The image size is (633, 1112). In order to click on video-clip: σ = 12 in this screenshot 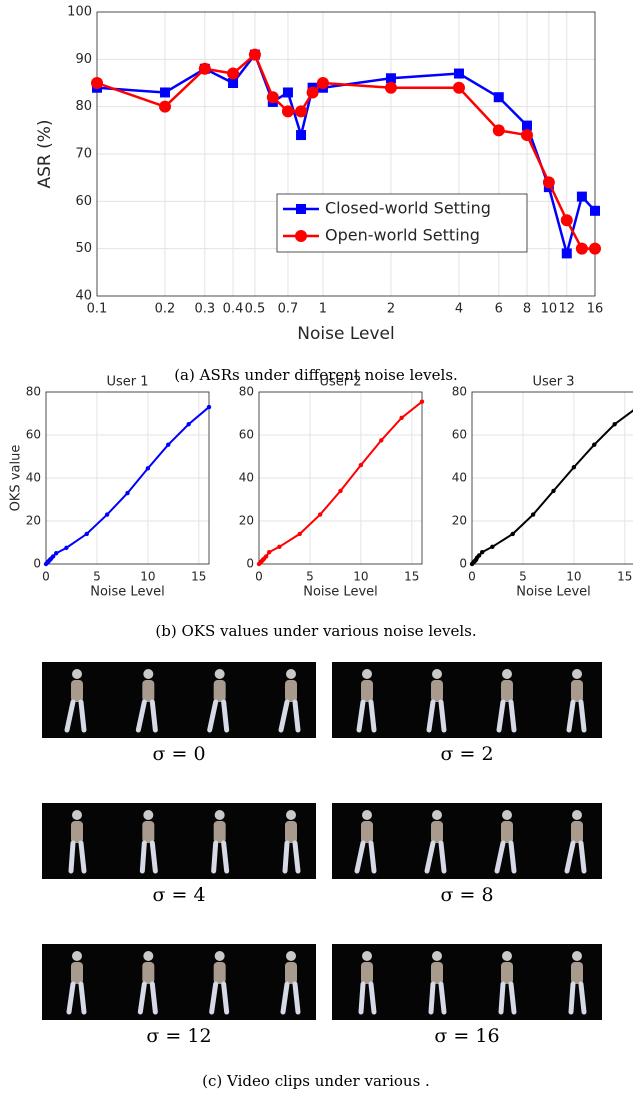, I will do `click(179, 995)`.